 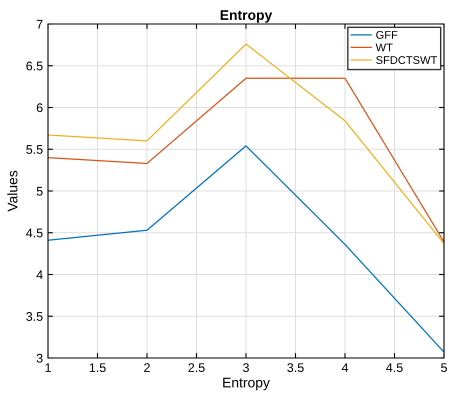 What do you see at coordinates (394, 367) in the screenshot?
I see `x-tick-label: 4.5` at bounding box center [394, 367].